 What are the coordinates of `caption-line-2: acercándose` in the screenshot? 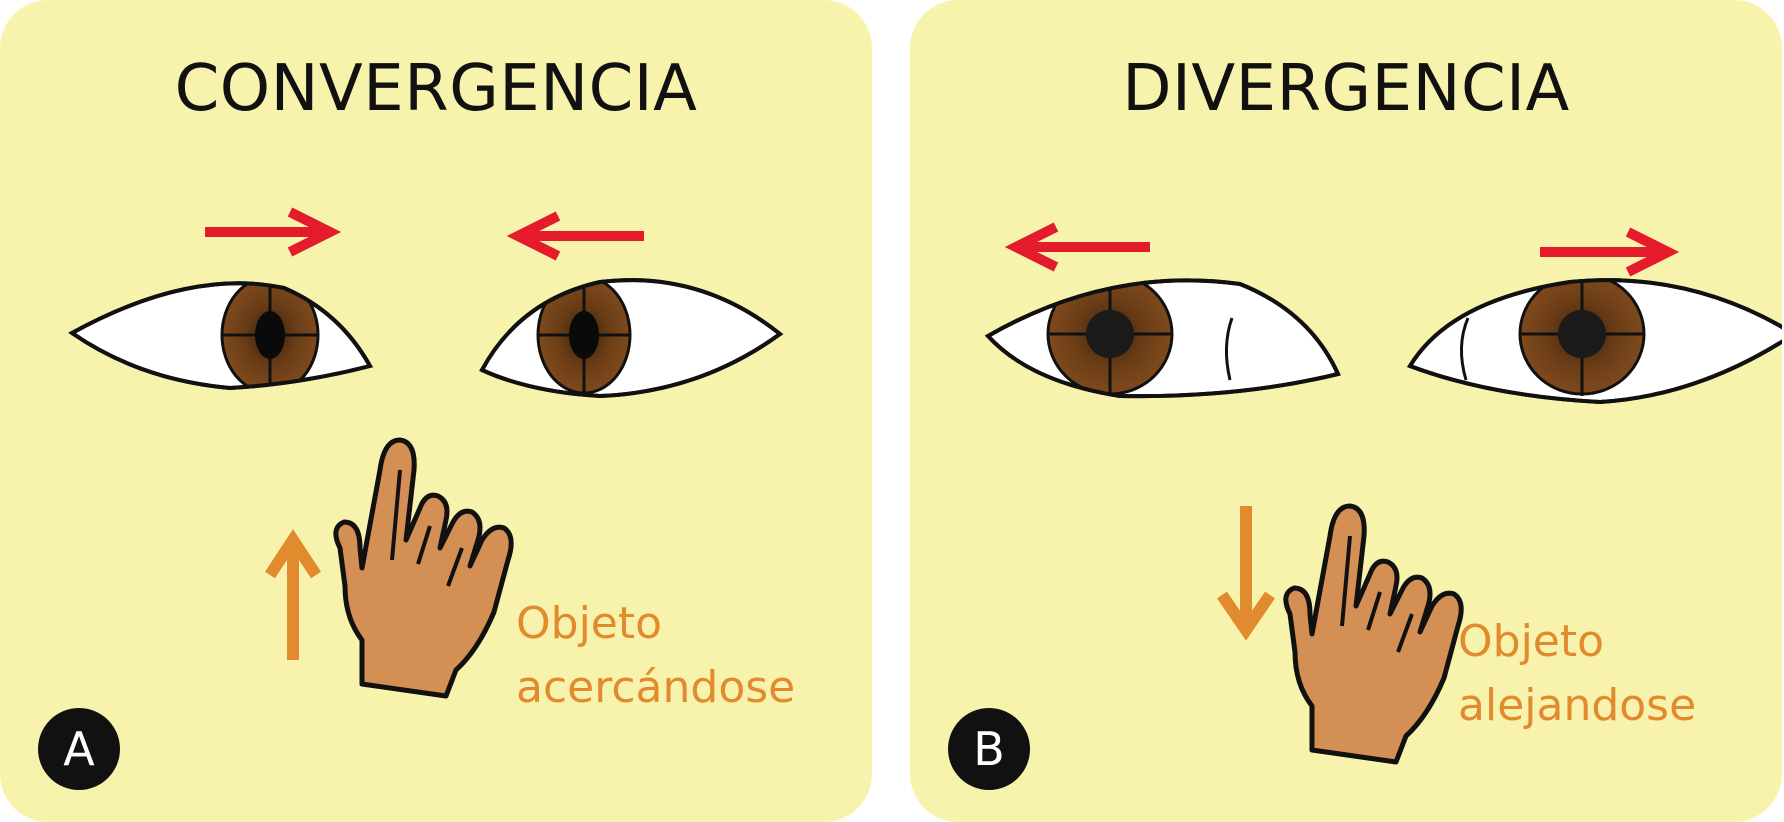 It's located at (656, 687).